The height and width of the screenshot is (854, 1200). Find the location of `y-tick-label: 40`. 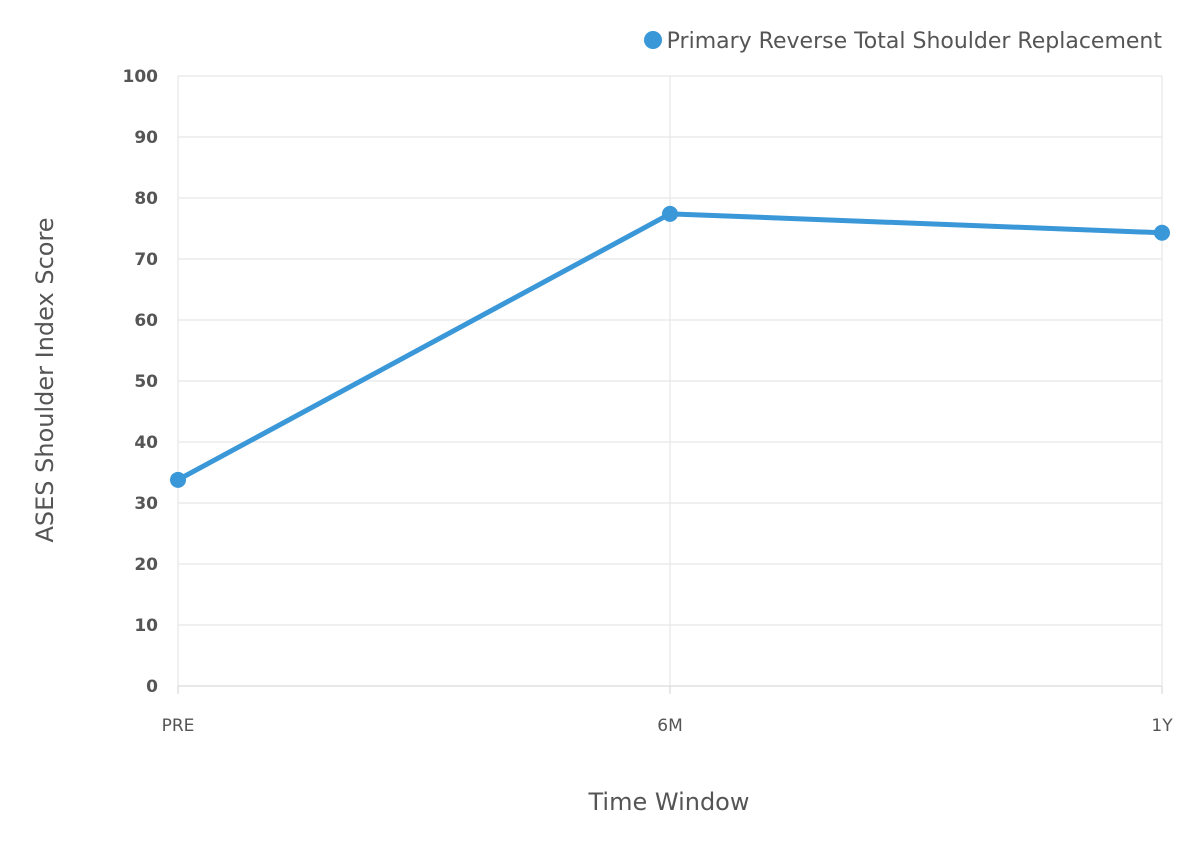

y-tick-label: 40 is located at coordinates (146, 443).